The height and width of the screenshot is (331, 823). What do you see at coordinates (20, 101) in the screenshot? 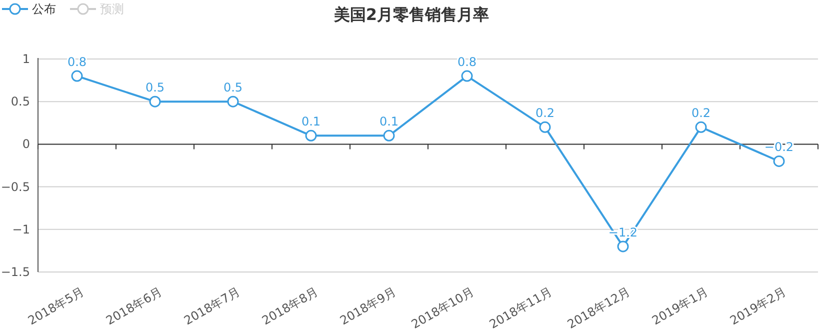
I see `y-tick-label: 0.5` at bounding box center [20, 101].